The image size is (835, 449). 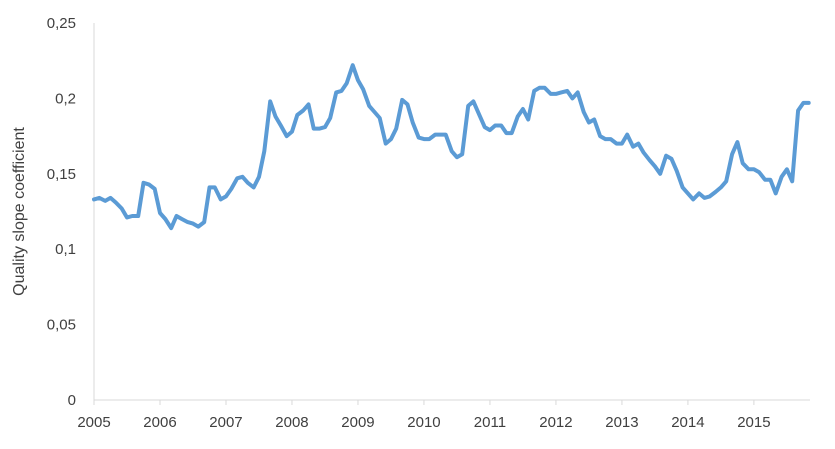 What do you see at coordinates (19, 211) in the screenshot?
I see `y-axis-title: Quality slope coefficient` at bounding box center [19, 211].